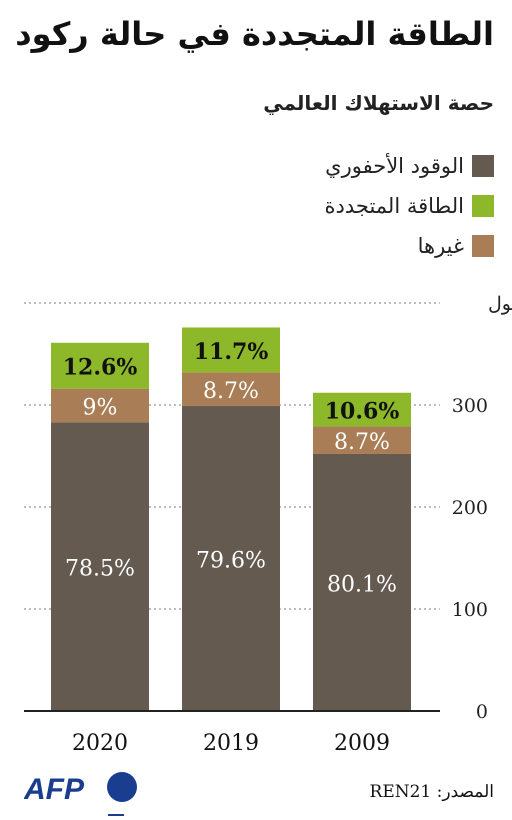  What do you see at coordinates (483, 166) in the screenshot?
I see `legend-swatch-fossil` at bounding box center [483, 166].